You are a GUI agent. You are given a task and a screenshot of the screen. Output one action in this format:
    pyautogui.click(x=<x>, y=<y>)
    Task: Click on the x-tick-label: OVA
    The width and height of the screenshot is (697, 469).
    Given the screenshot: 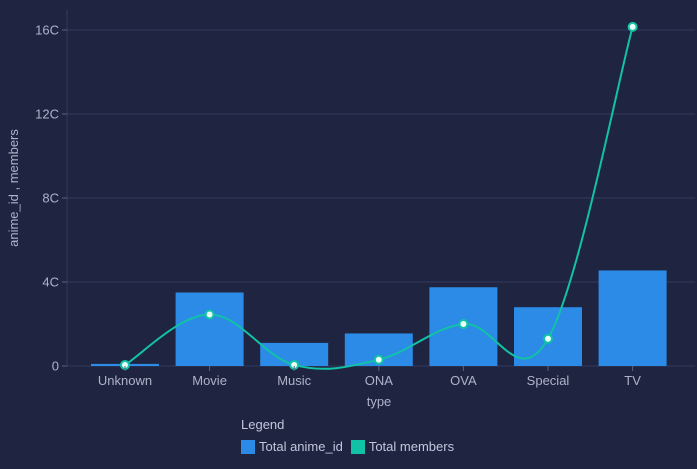 What is the action you would take?
    pyautogui.click(x=463, y=380)
    